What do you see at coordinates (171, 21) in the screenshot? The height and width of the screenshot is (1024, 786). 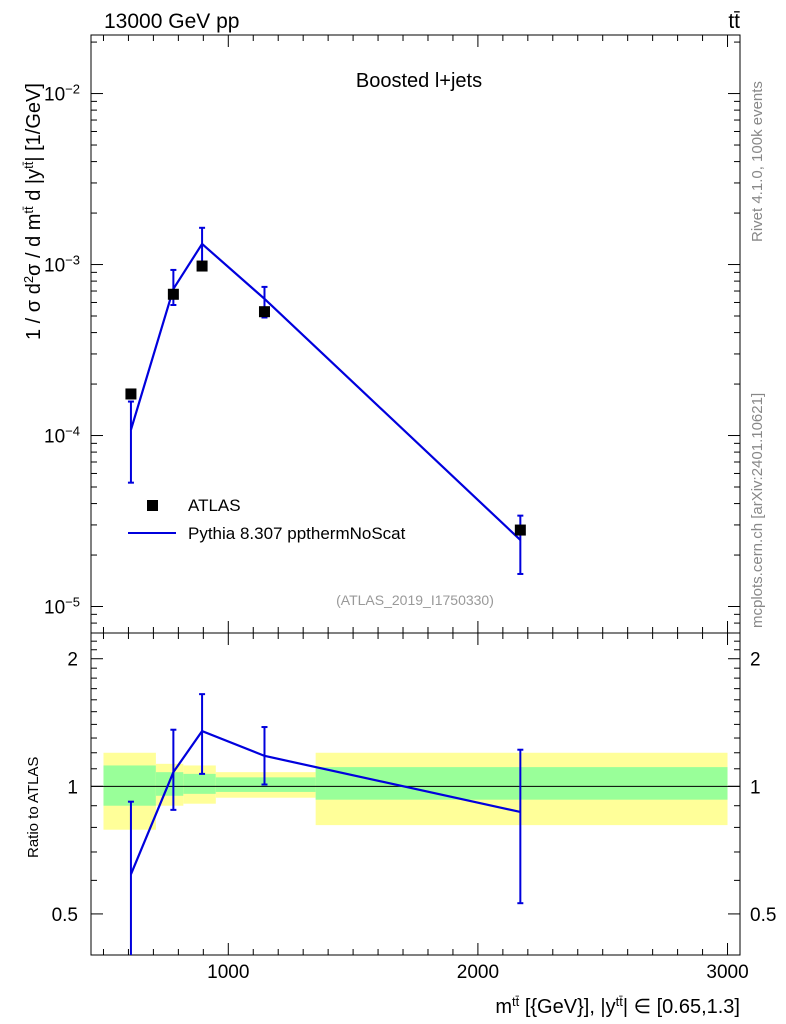 I see `header-left: 13000 GeV pp` at bounding box center [171, 21].